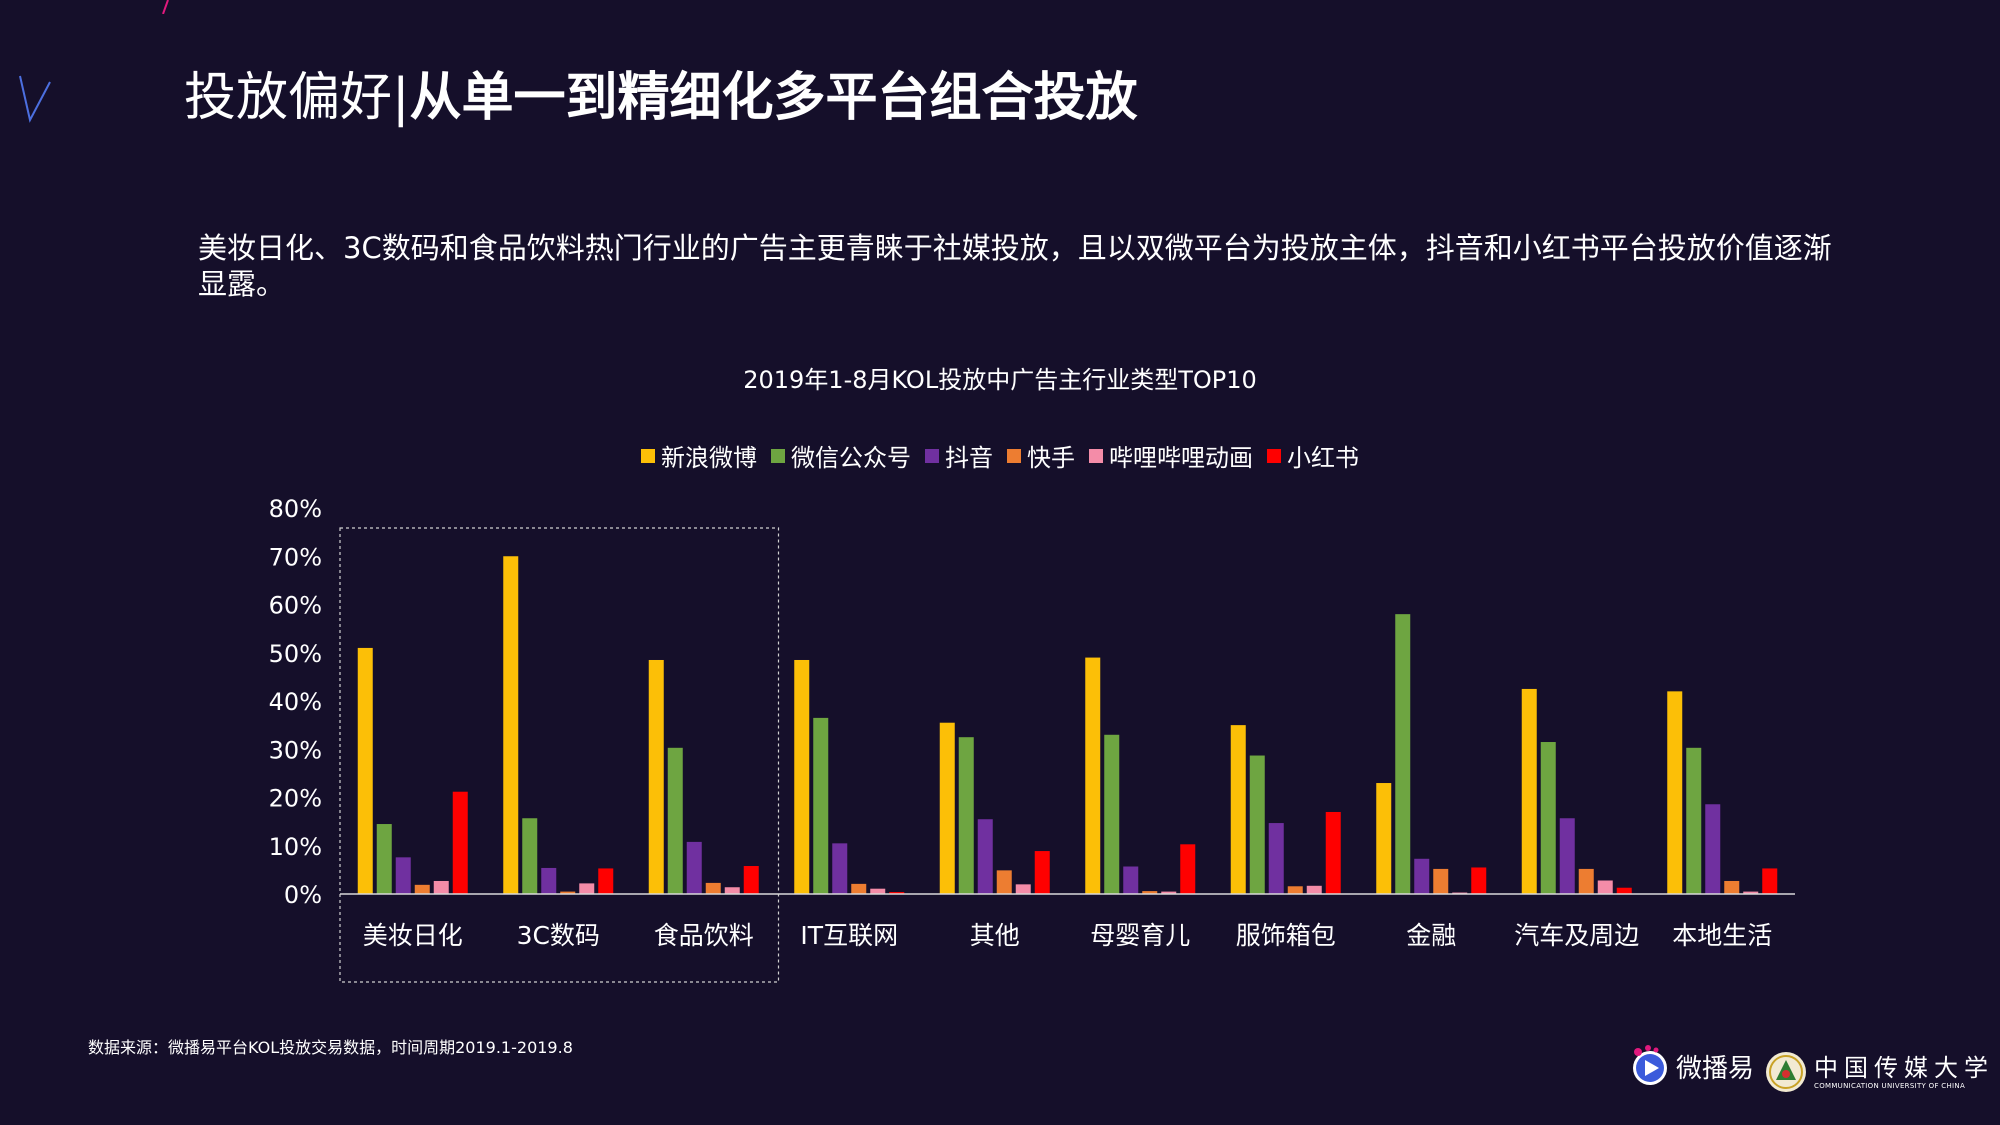  What do you see at coordinates (1323, 458) in the screenshot?
I see `legend-label: 小红书` at bounding box center [1323, 458].